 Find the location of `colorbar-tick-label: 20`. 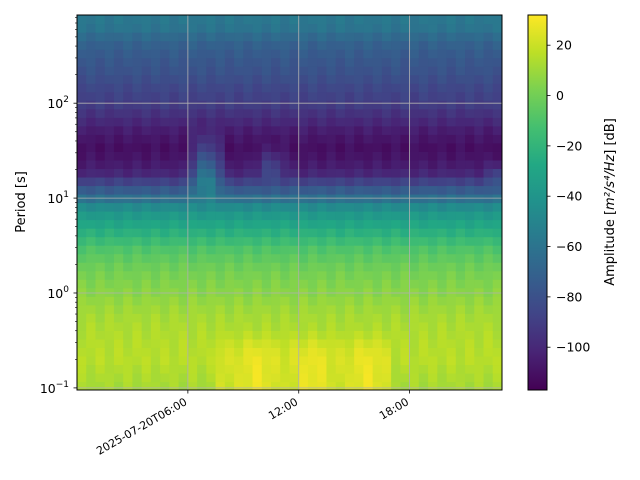

colorbar-tick-label: 20 is located at coordinates (564, 45).